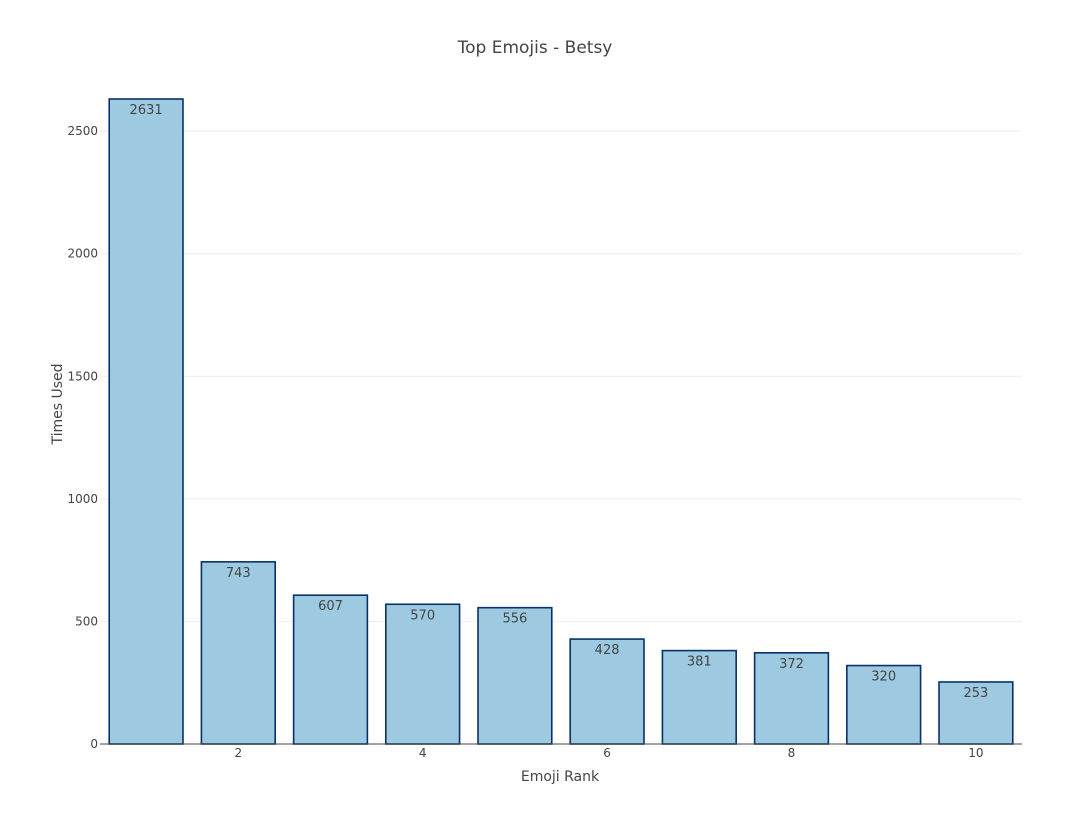 This screenshot has width=1072, height=824. Describe the element at coordinates (975, 693) in the screenshot. I see `bar-value-label: 253` at that location.